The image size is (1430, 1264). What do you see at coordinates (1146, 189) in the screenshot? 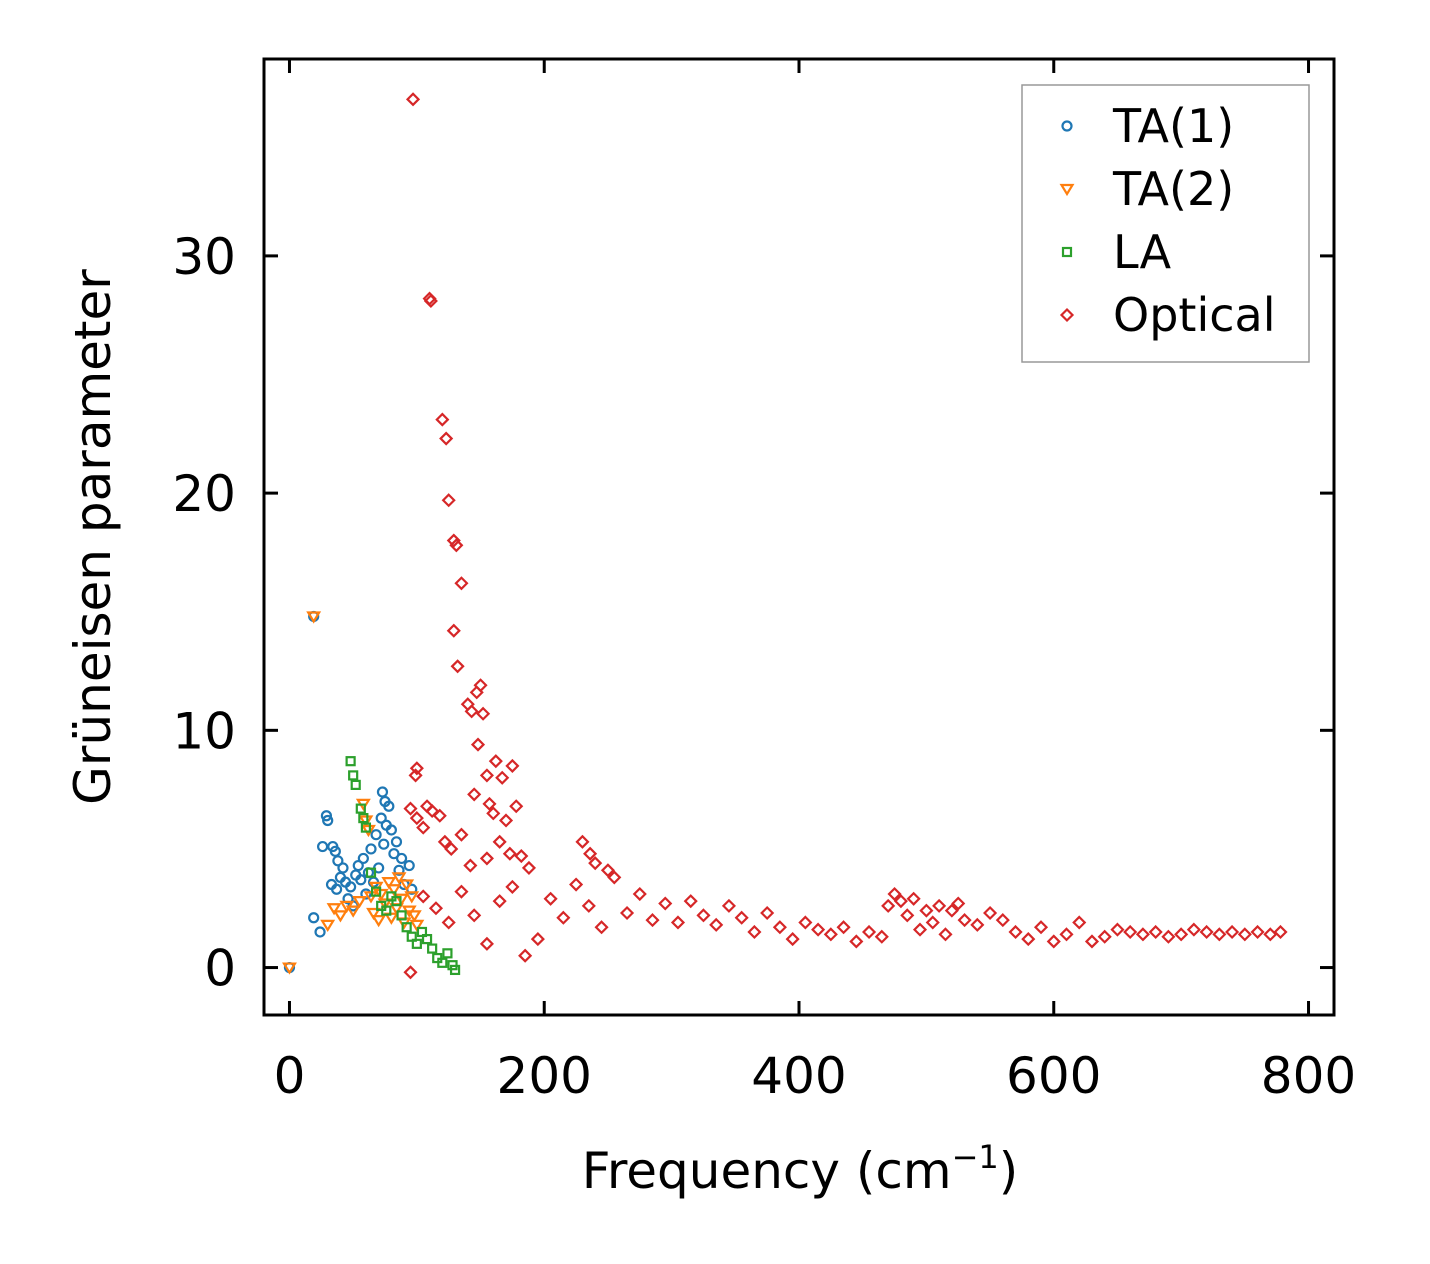
I see `legend-entry: TA(2)` at bounding box center [1146, 189].